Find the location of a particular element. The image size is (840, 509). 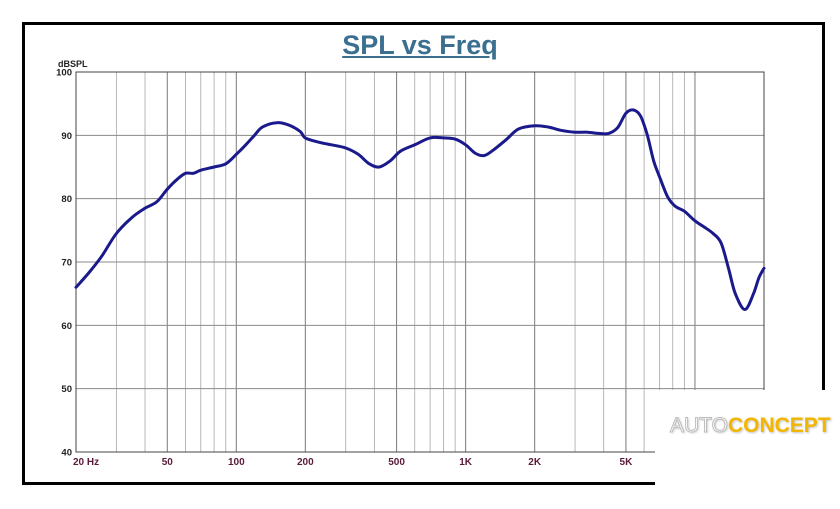

watermark-background is located at coordinates (747, 449).